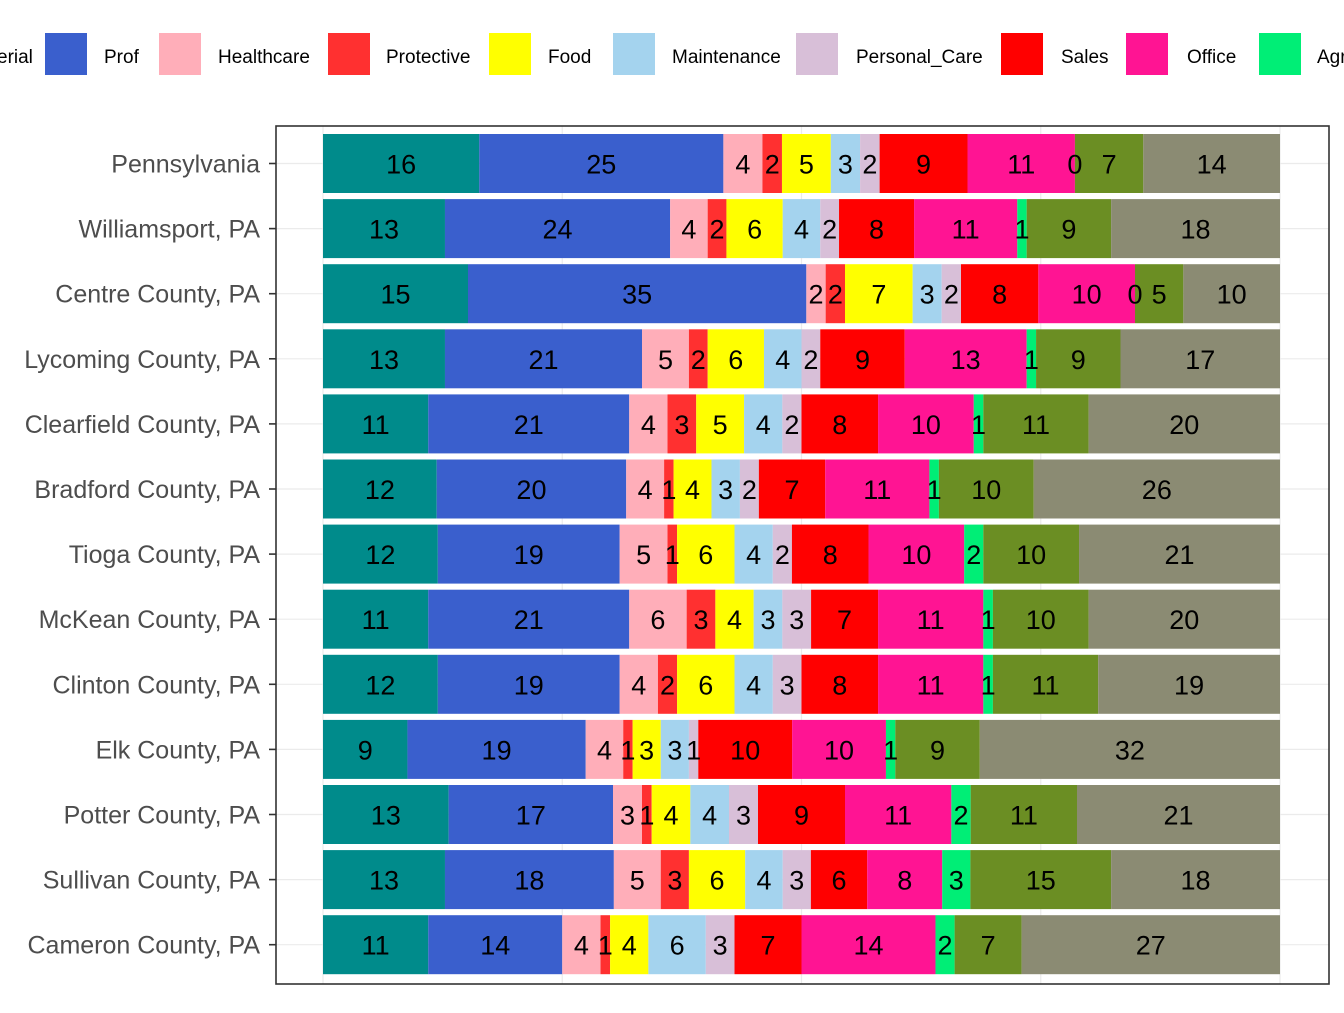 Image resolution: width=1344 pixels, height=1013 pixels. I want to click on bar-segment-food, so click(806, 163).